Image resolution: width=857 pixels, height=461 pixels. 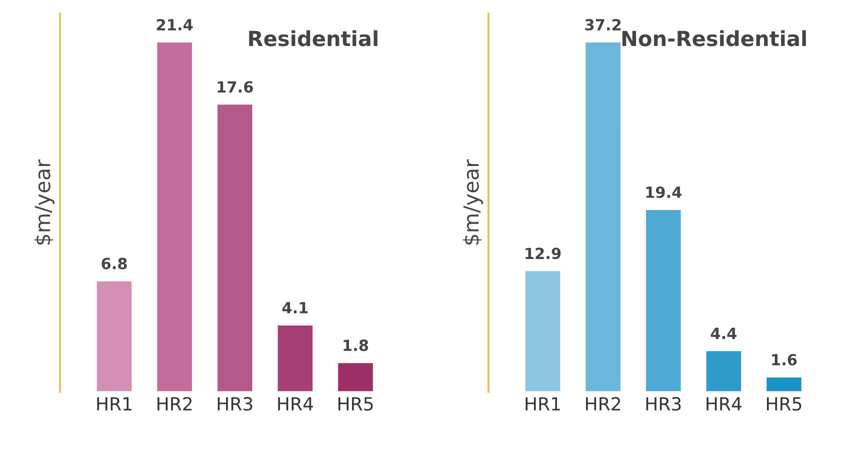 I want to click on data-label: 37.2, so click(x=603, y=24).